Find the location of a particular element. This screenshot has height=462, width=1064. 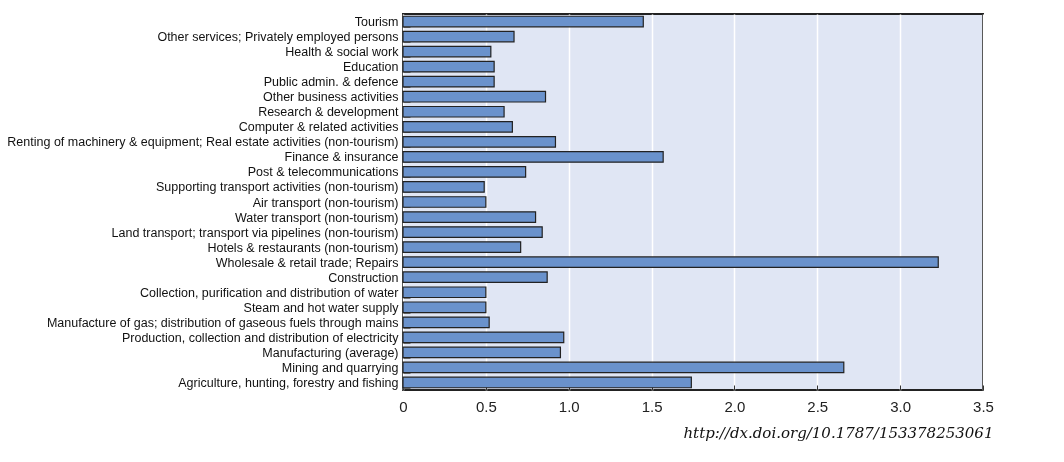

y-tick-label: Steam and hot water supply is located at coordinates (321, 307).